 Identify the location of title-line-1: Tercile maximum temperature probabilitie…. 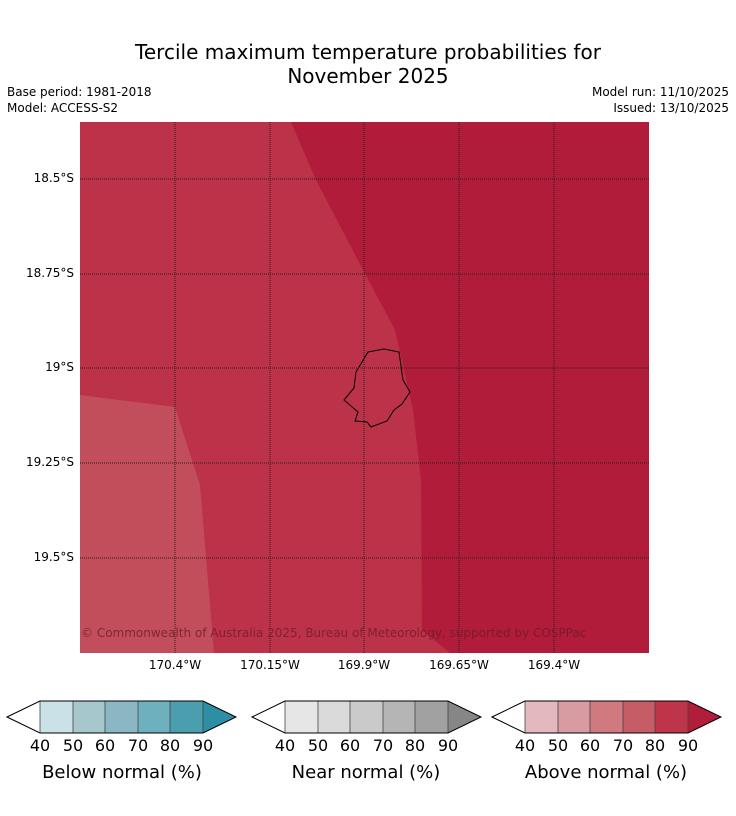
(368, 52).